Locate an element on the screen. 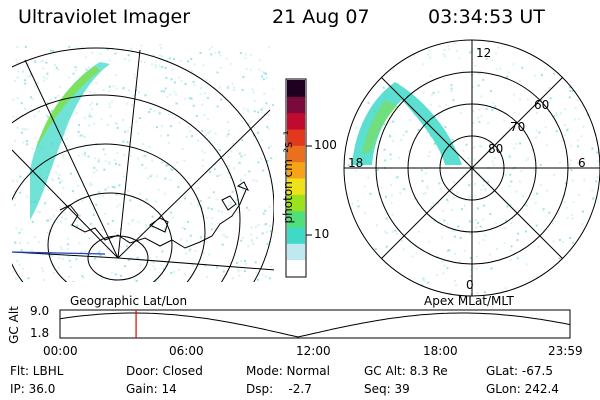  colorbar-unit-label: photon cm⁻²s⁻¹ is located at coordinates (288, 177).